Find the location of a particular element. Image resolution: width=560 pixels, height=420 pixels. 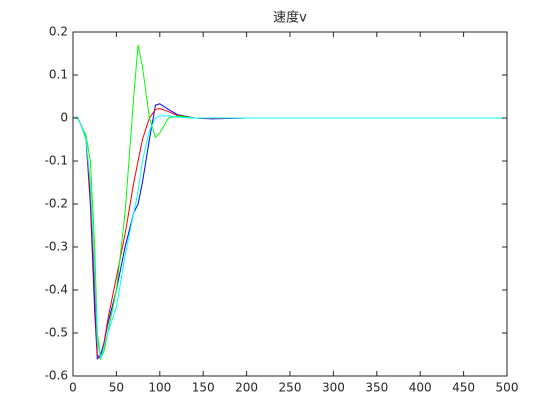

x-tick-label: 200 is located at coordinates (246, 388).